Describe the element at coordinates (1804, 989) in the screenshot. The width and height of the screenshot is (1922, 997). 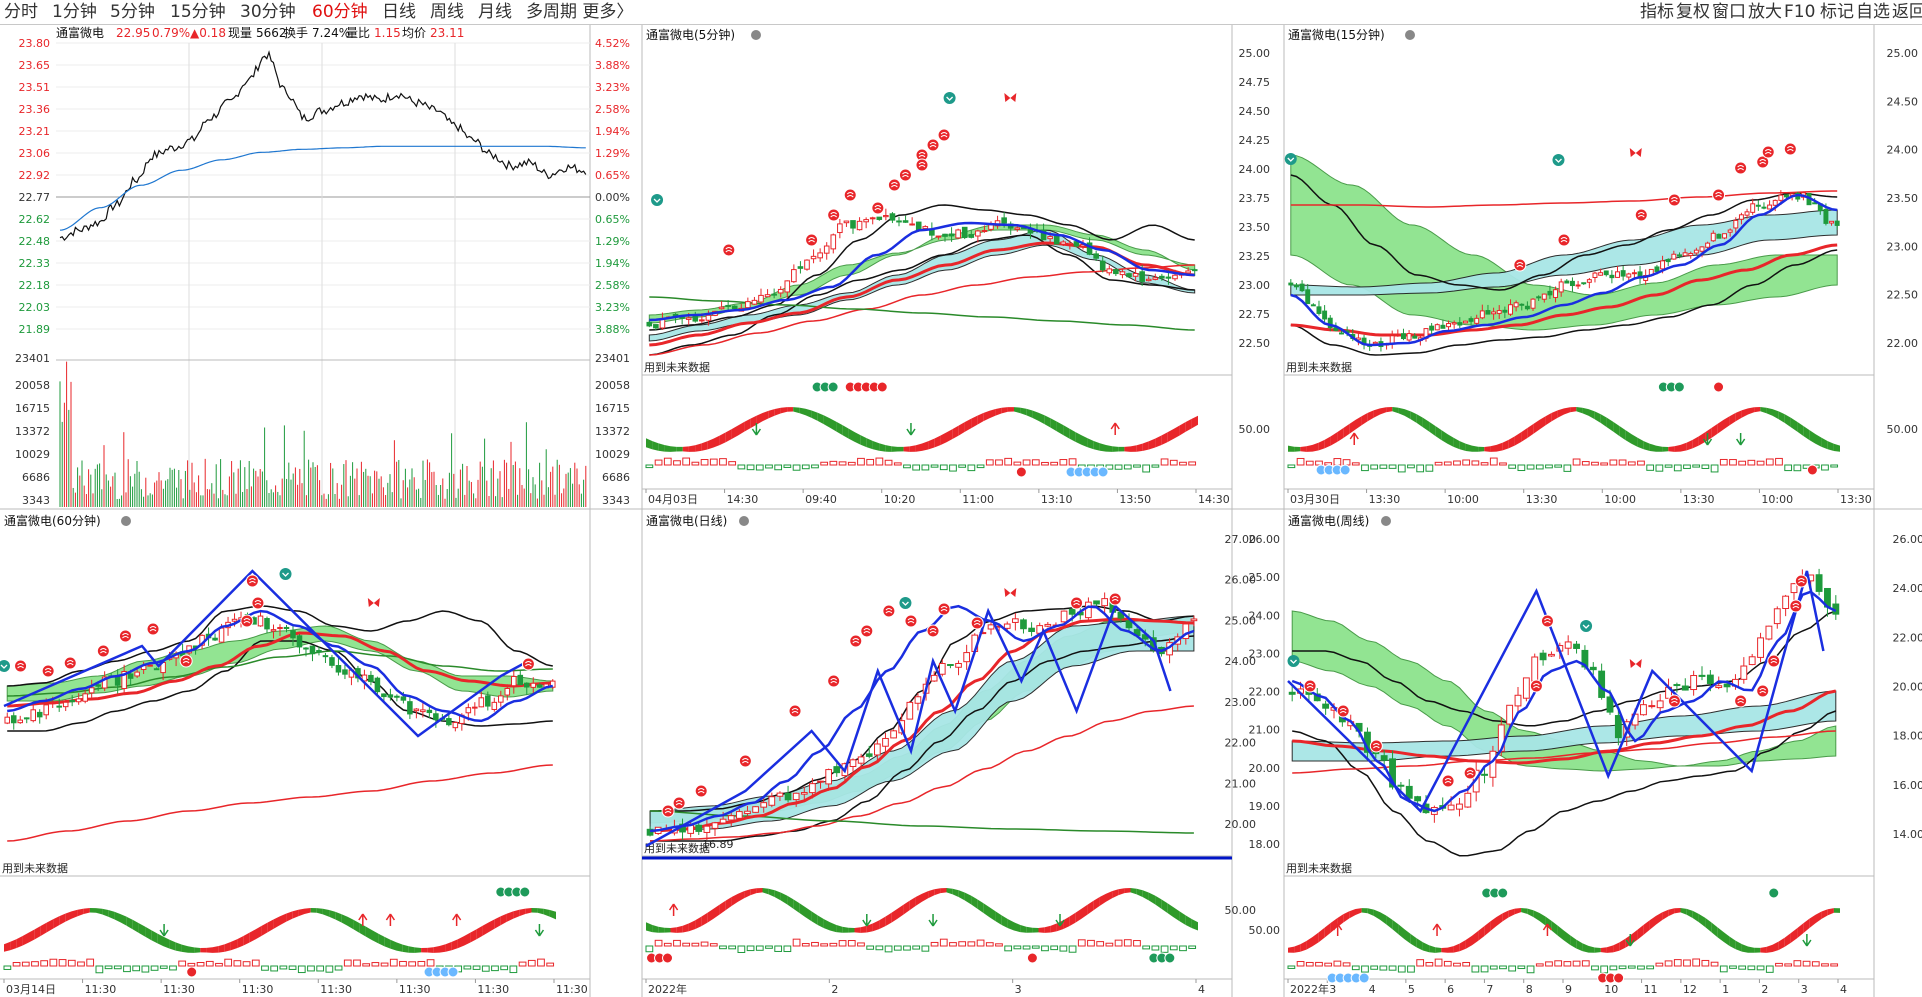
I see `x-label: 3` at that location.